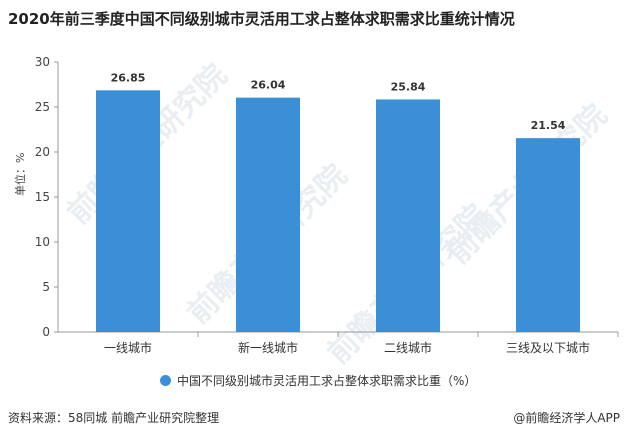 Image resolution: width=630 pixels, height=436 pixels. What do you see at coordinates (548, 347) in the screenshot?
I see `x-tick-label: 三线及以下城市` at bounding box center [548, 347].